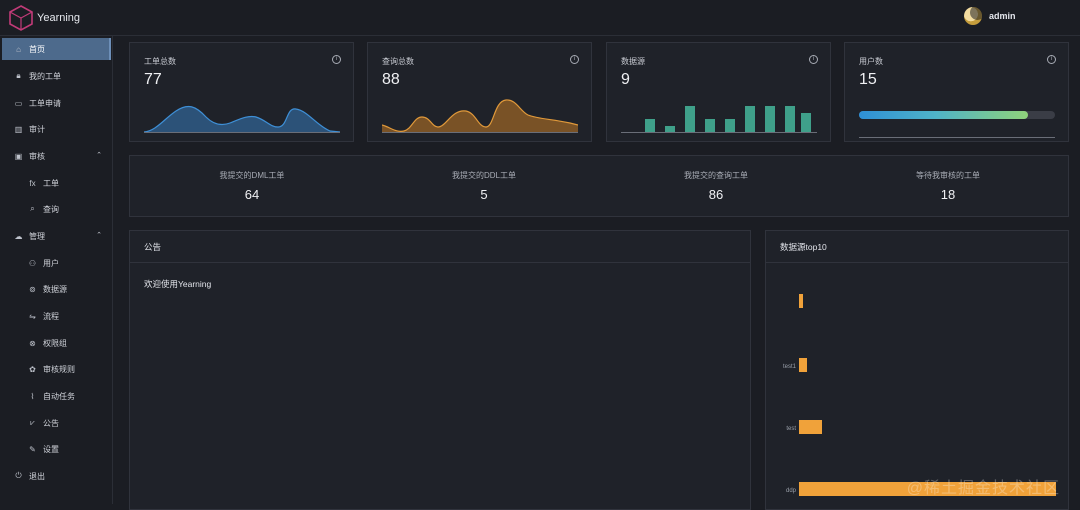  Describe the element at coordinates (51, 449) in the screenshot. I see `sidebar-item-label: 设置` at that location.